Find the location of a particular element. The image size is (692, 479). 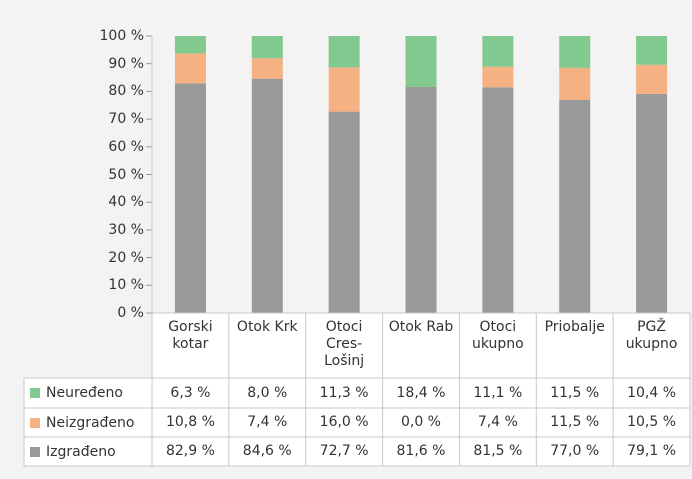

table-value: 8,0 % is located at coordinates (267, 392).